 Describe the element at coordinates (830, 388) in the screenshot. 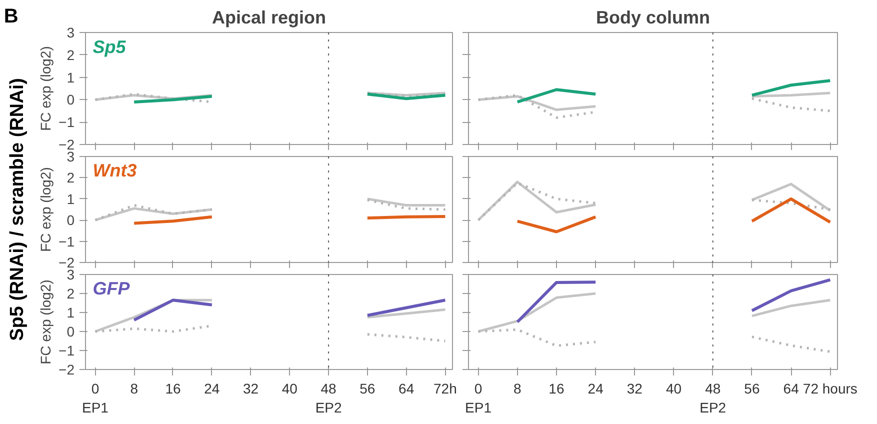

I see `x-tick-label: 72 hours` at that location.